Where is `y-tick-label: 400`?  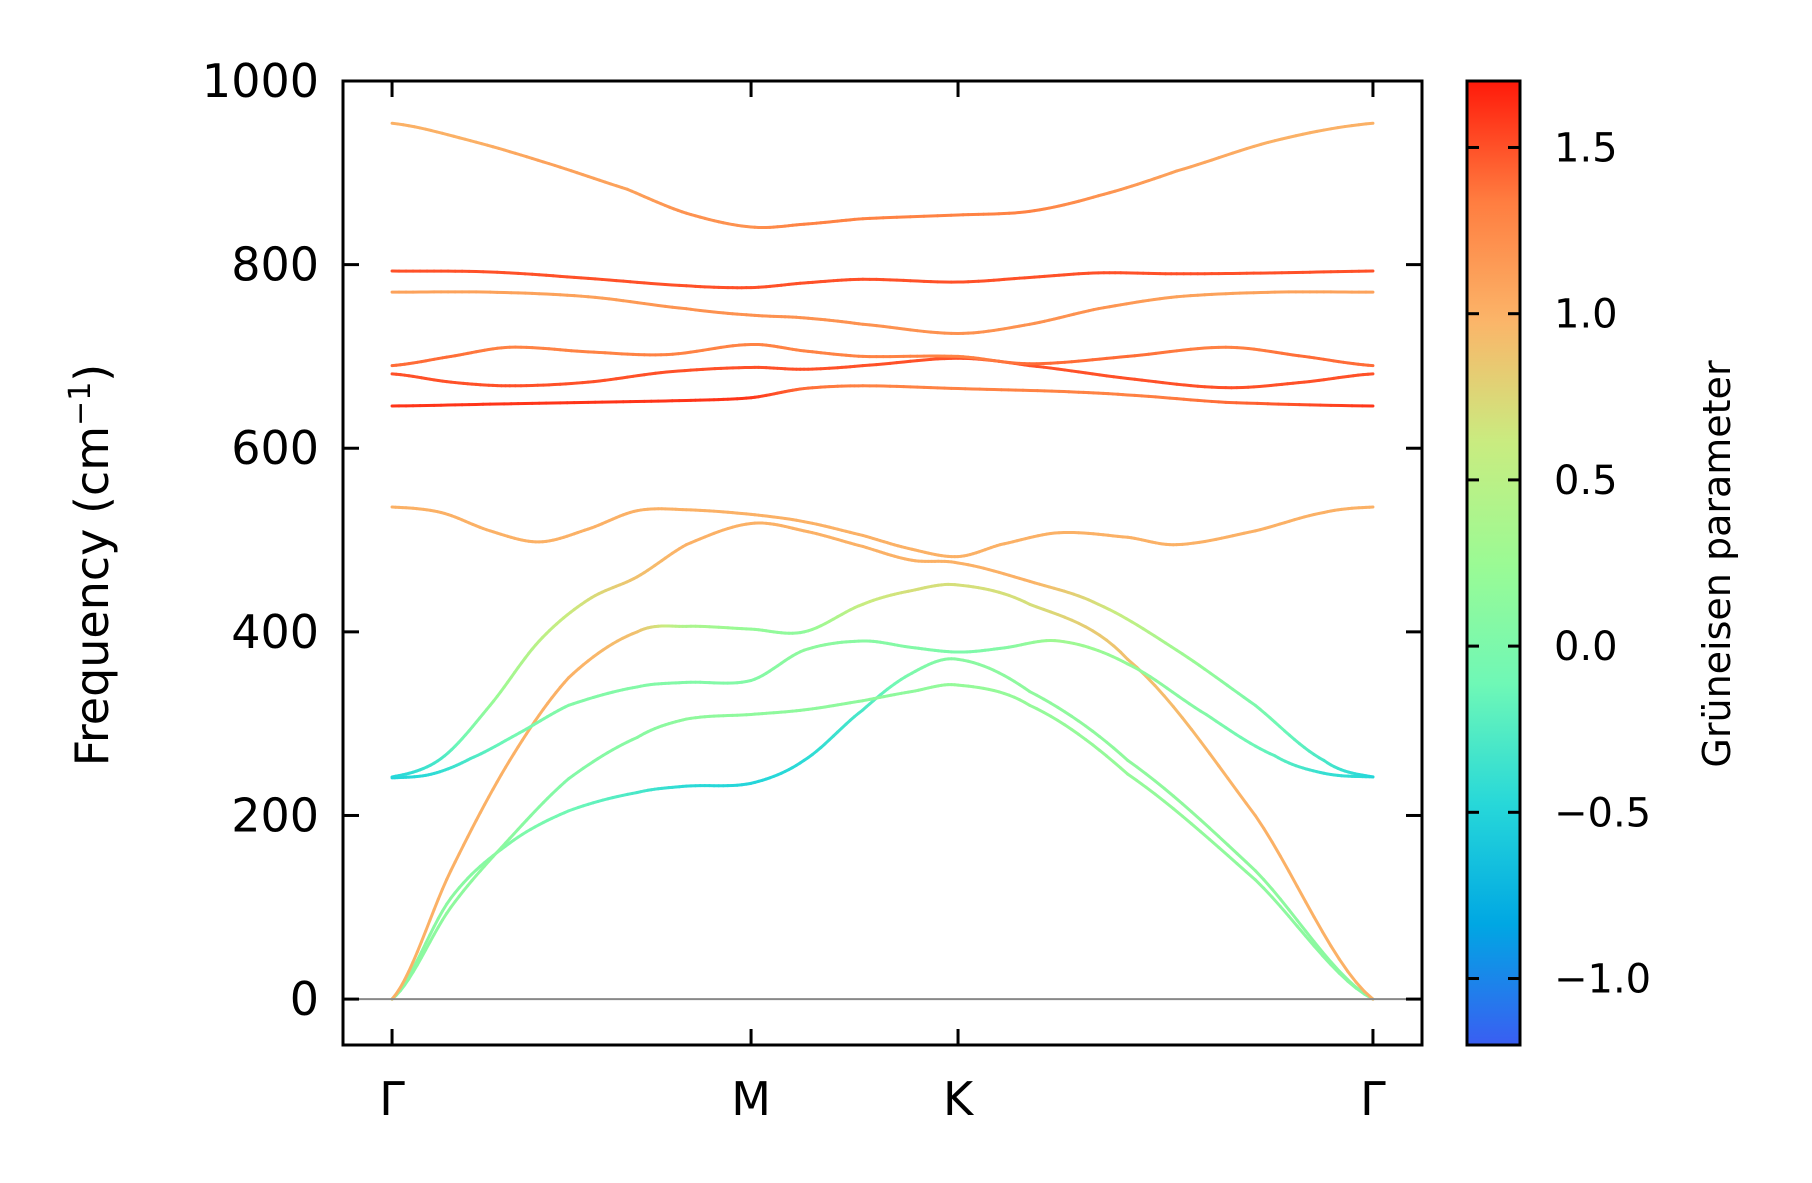 y-tick-label: 400 is located at coordinates (275, 632).